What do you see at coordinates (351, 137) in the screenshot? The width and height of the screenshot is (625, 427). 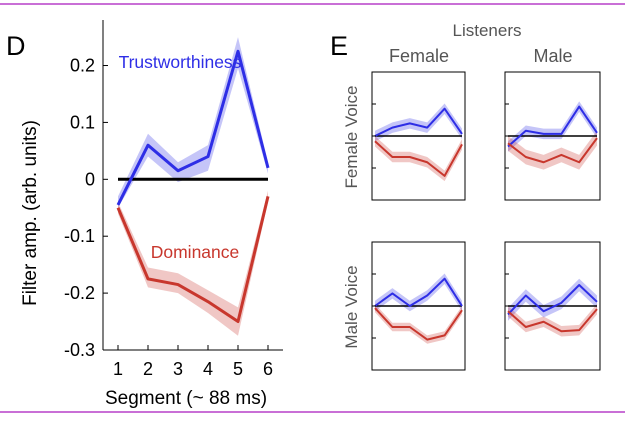 I see `row-label-female-voice: Female Voice` at bounding box center [351, 137].